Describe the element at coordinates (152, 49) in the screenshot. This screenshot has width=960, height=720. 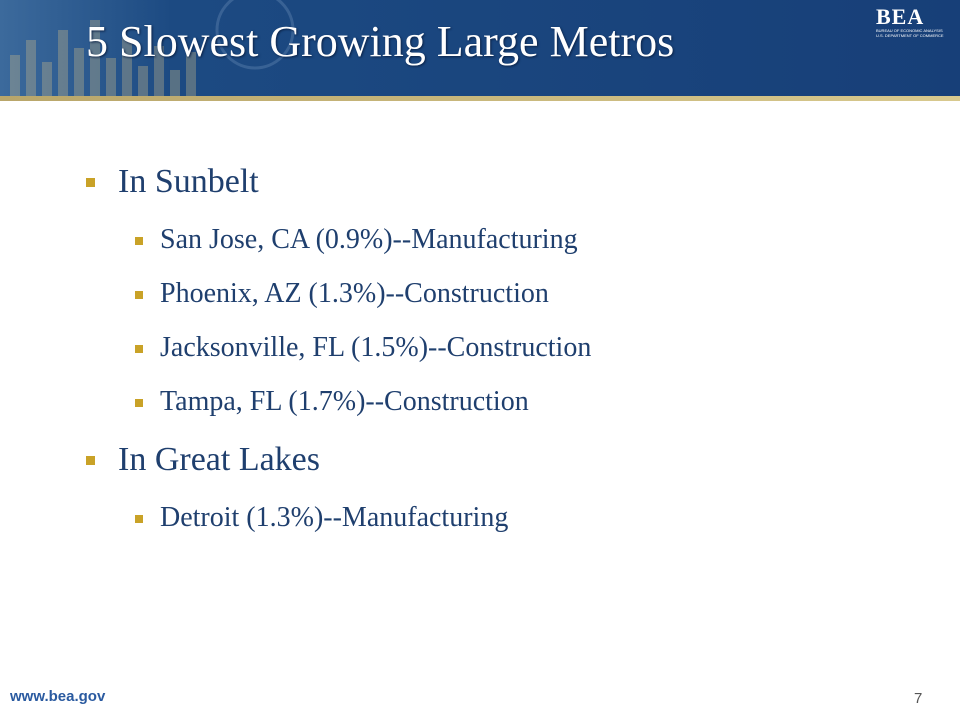
I see `header-decoration` at that location.